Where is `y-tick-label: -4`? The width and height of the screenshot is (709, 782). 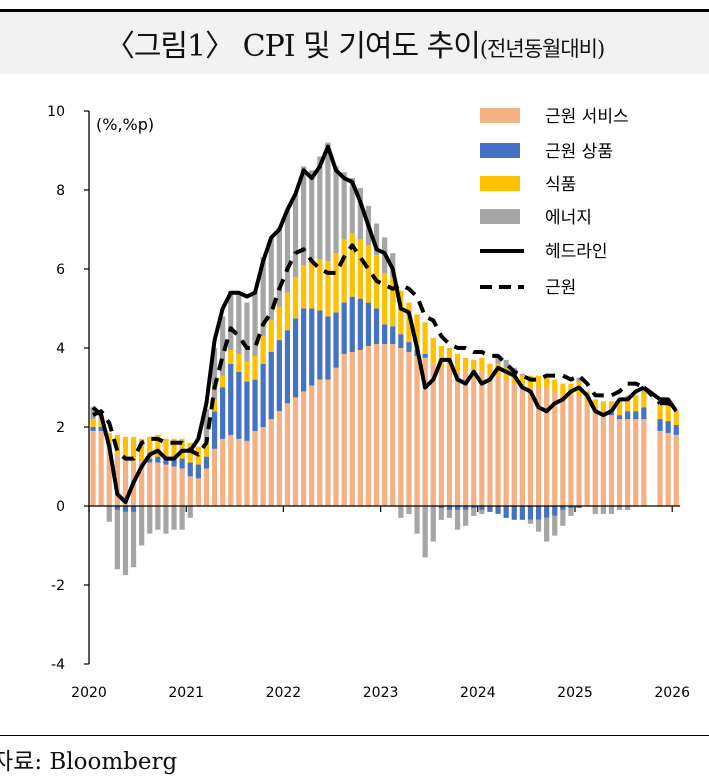
y-tick-label: -4 is located at coordinates (58, 665).